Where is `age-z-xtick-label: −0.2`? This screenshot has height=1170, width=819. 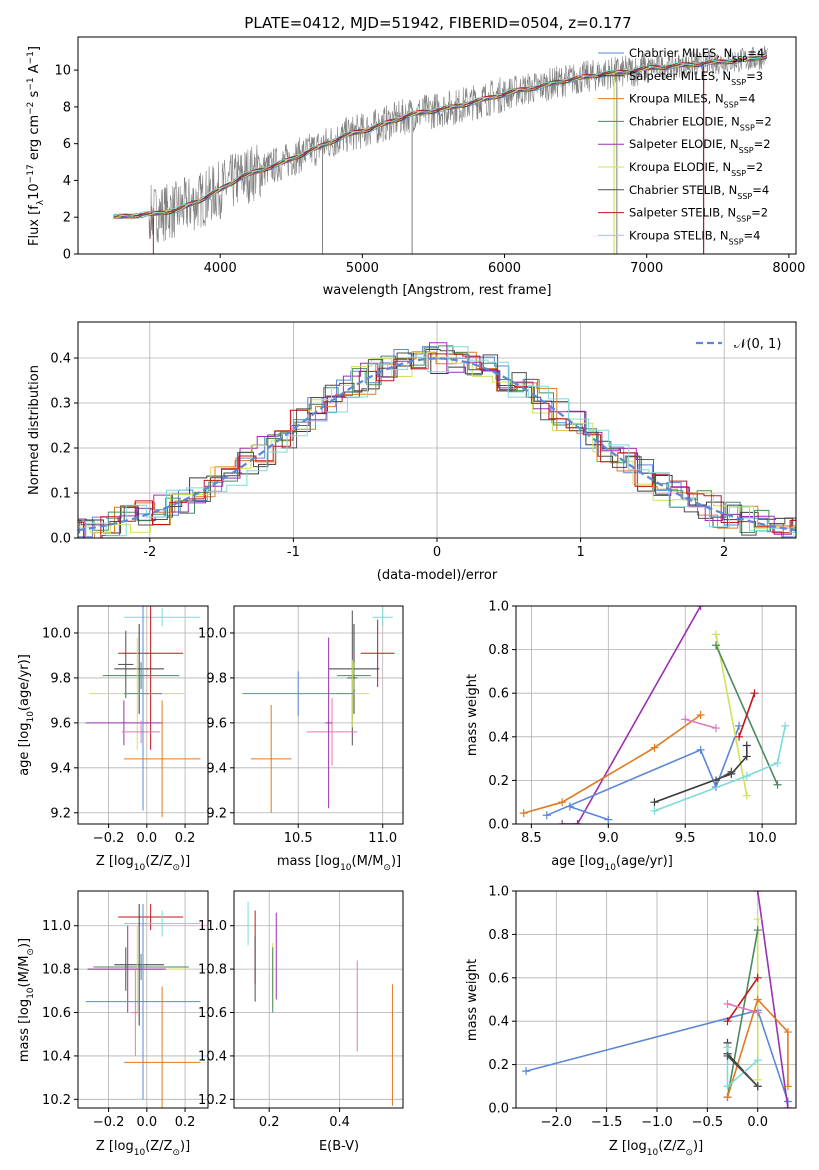
age-z-xtick-label: −0.2 is located at coordinates (109, 838).